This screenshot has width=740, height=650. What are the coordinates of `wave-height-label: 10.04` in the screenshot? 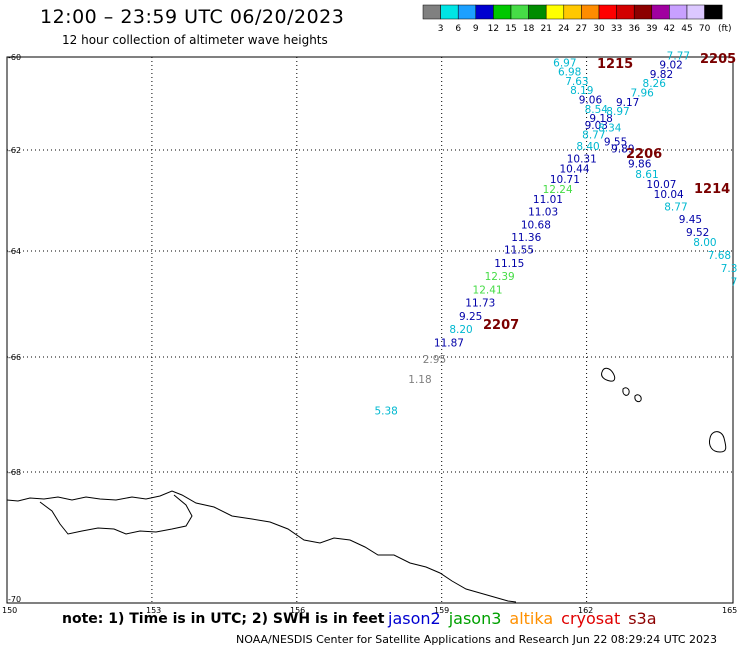 It's located at (669, 195).